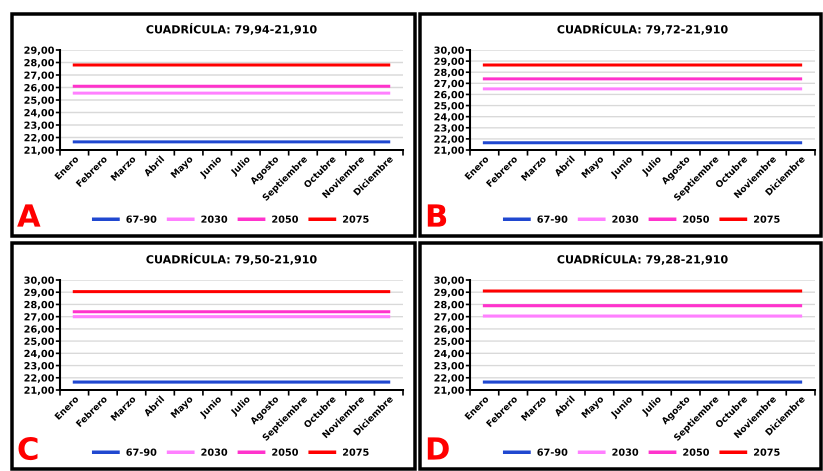 Image resolution: width=823 pixels, height=471 pixels. I want to click on chart-title: CUADRÍCULA: 79,50-21,910, so click(231, 259).